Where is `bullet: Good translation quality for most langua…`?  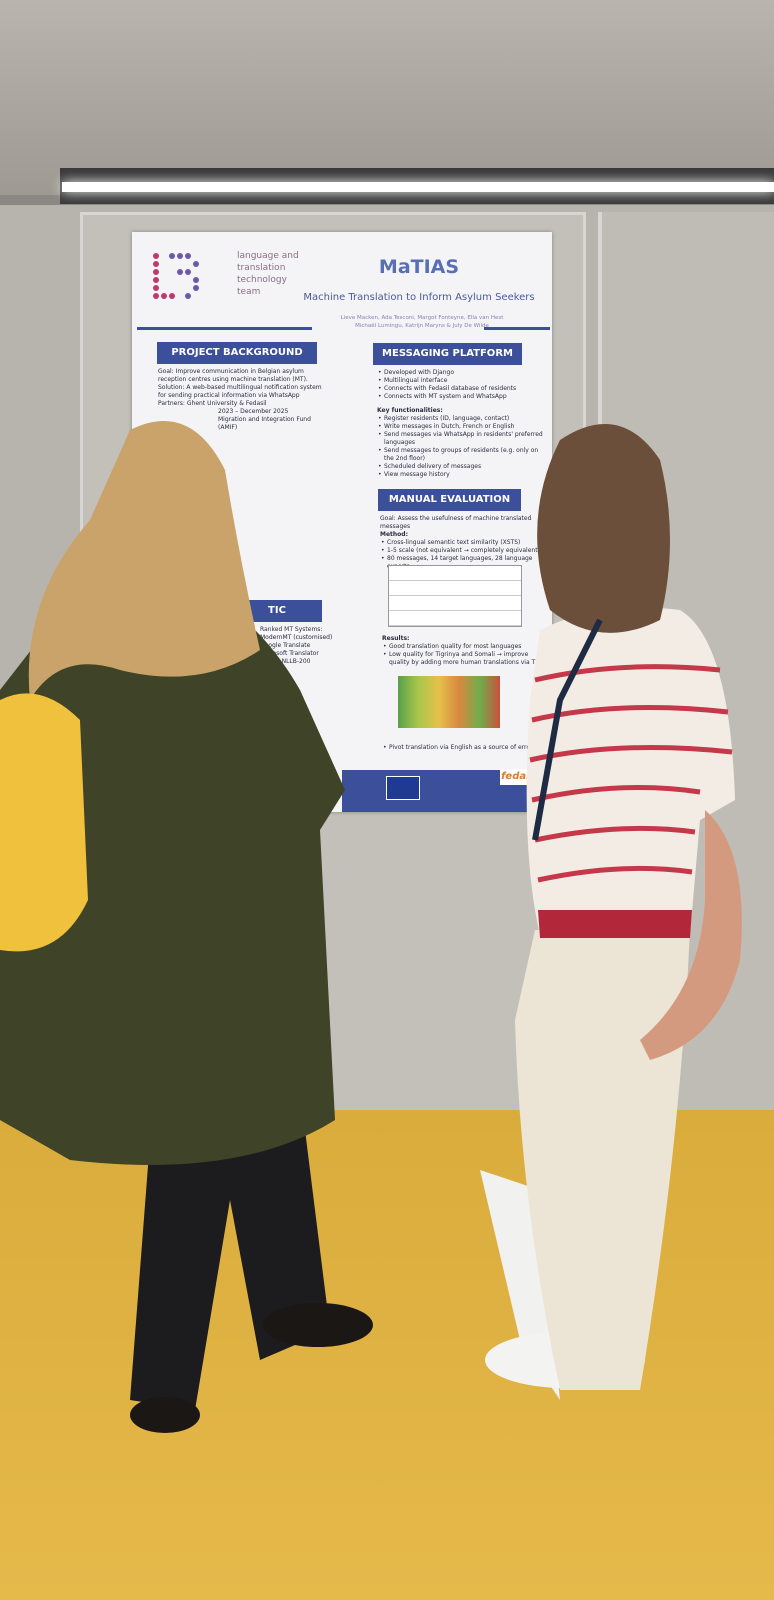
bullet: Good translation quality for most langua… is located at coordinates (465, 647).